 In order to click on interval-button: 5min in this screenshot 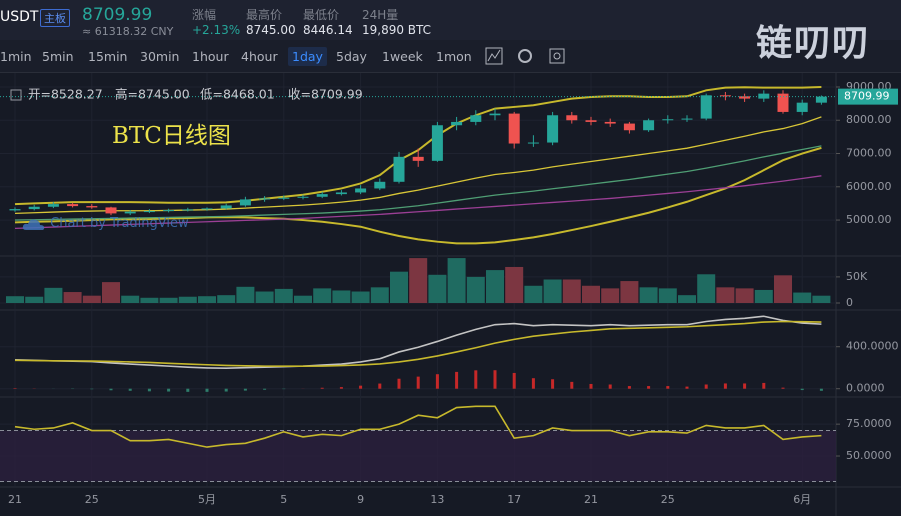, I will do `click(58, 56)`.